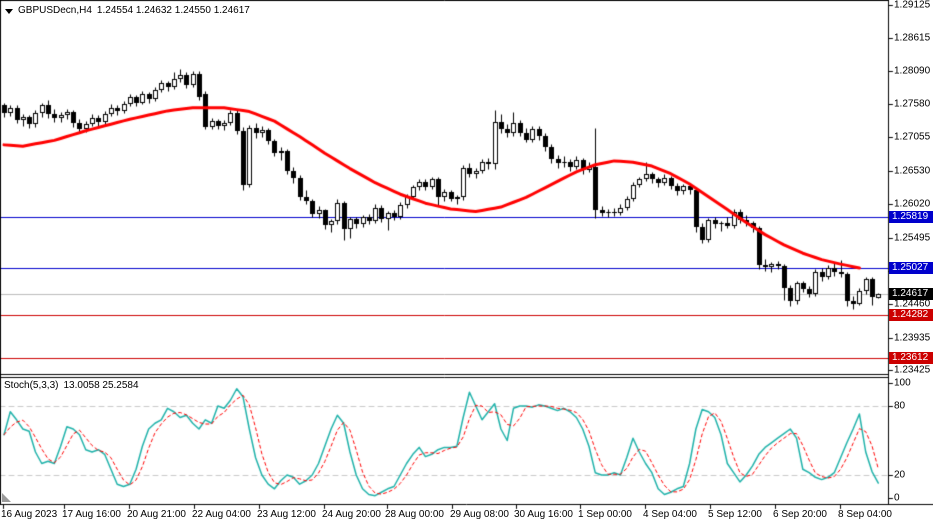  Describe the element at coordinates (31, 385) in the screenshot. I see `stochastic-name: Stoch(5,3,3)` at that location.